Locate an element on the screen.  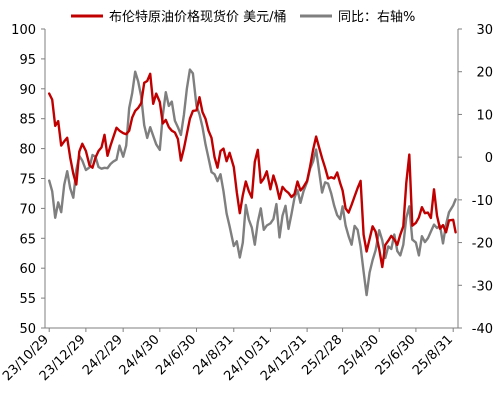
x-tick-label: 25/6/30 is located at coordinates (396, 355).